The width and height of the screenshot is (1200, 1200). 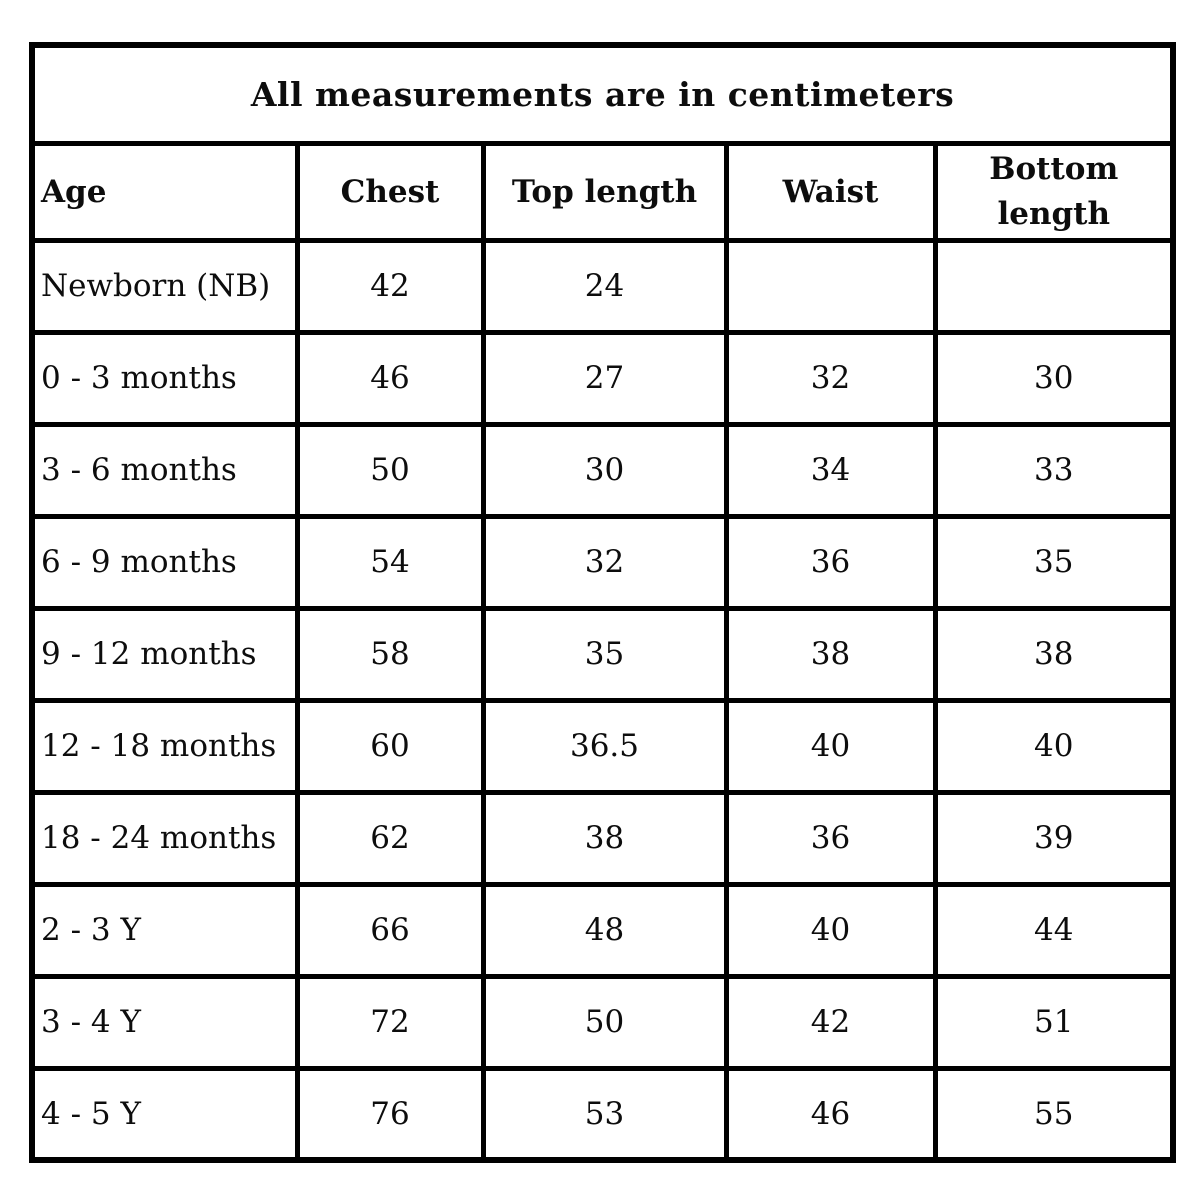 What do you see at coordinates (830, 191) in the screenshot?
I see `column-header-waist: Waist` at bounding box center [830, 191].